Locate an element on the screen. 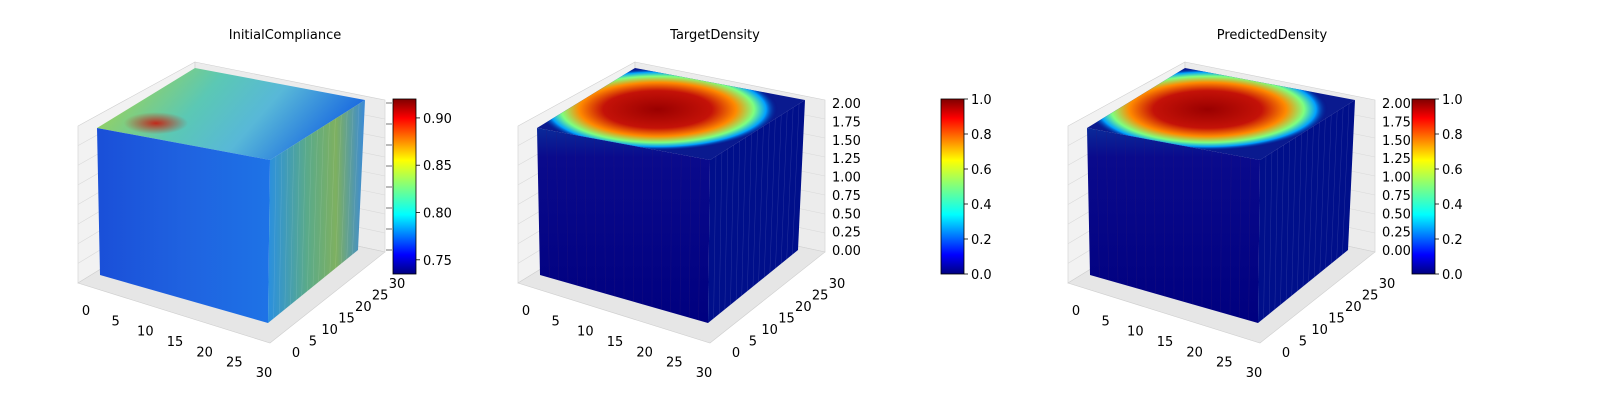 This screenshot has height=400, width=1600. z-tick-label: 0.25 is located at coordinates (846, 233).